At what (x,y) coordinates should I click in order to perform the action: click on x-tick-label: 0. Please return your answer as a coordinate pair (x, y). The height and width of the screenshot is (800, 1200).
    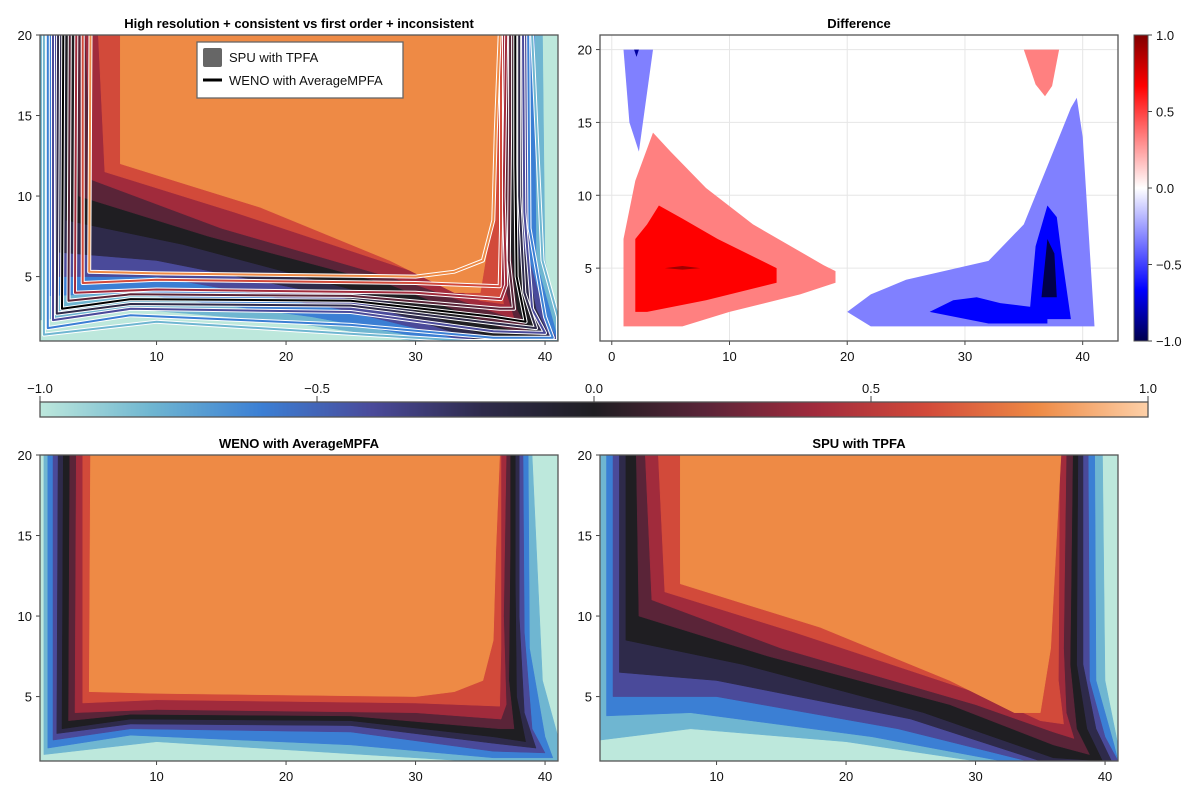
    Looking at the image, I should click on (611, 356).